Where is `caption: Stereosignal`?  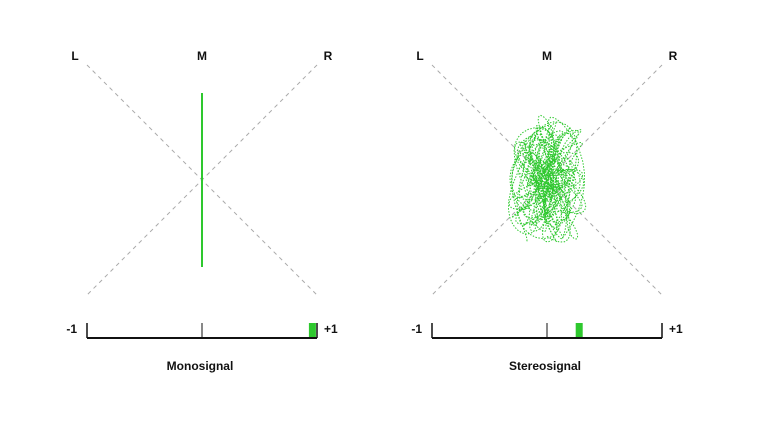
caption: Stereosignal is located at coordinates (545, 366).